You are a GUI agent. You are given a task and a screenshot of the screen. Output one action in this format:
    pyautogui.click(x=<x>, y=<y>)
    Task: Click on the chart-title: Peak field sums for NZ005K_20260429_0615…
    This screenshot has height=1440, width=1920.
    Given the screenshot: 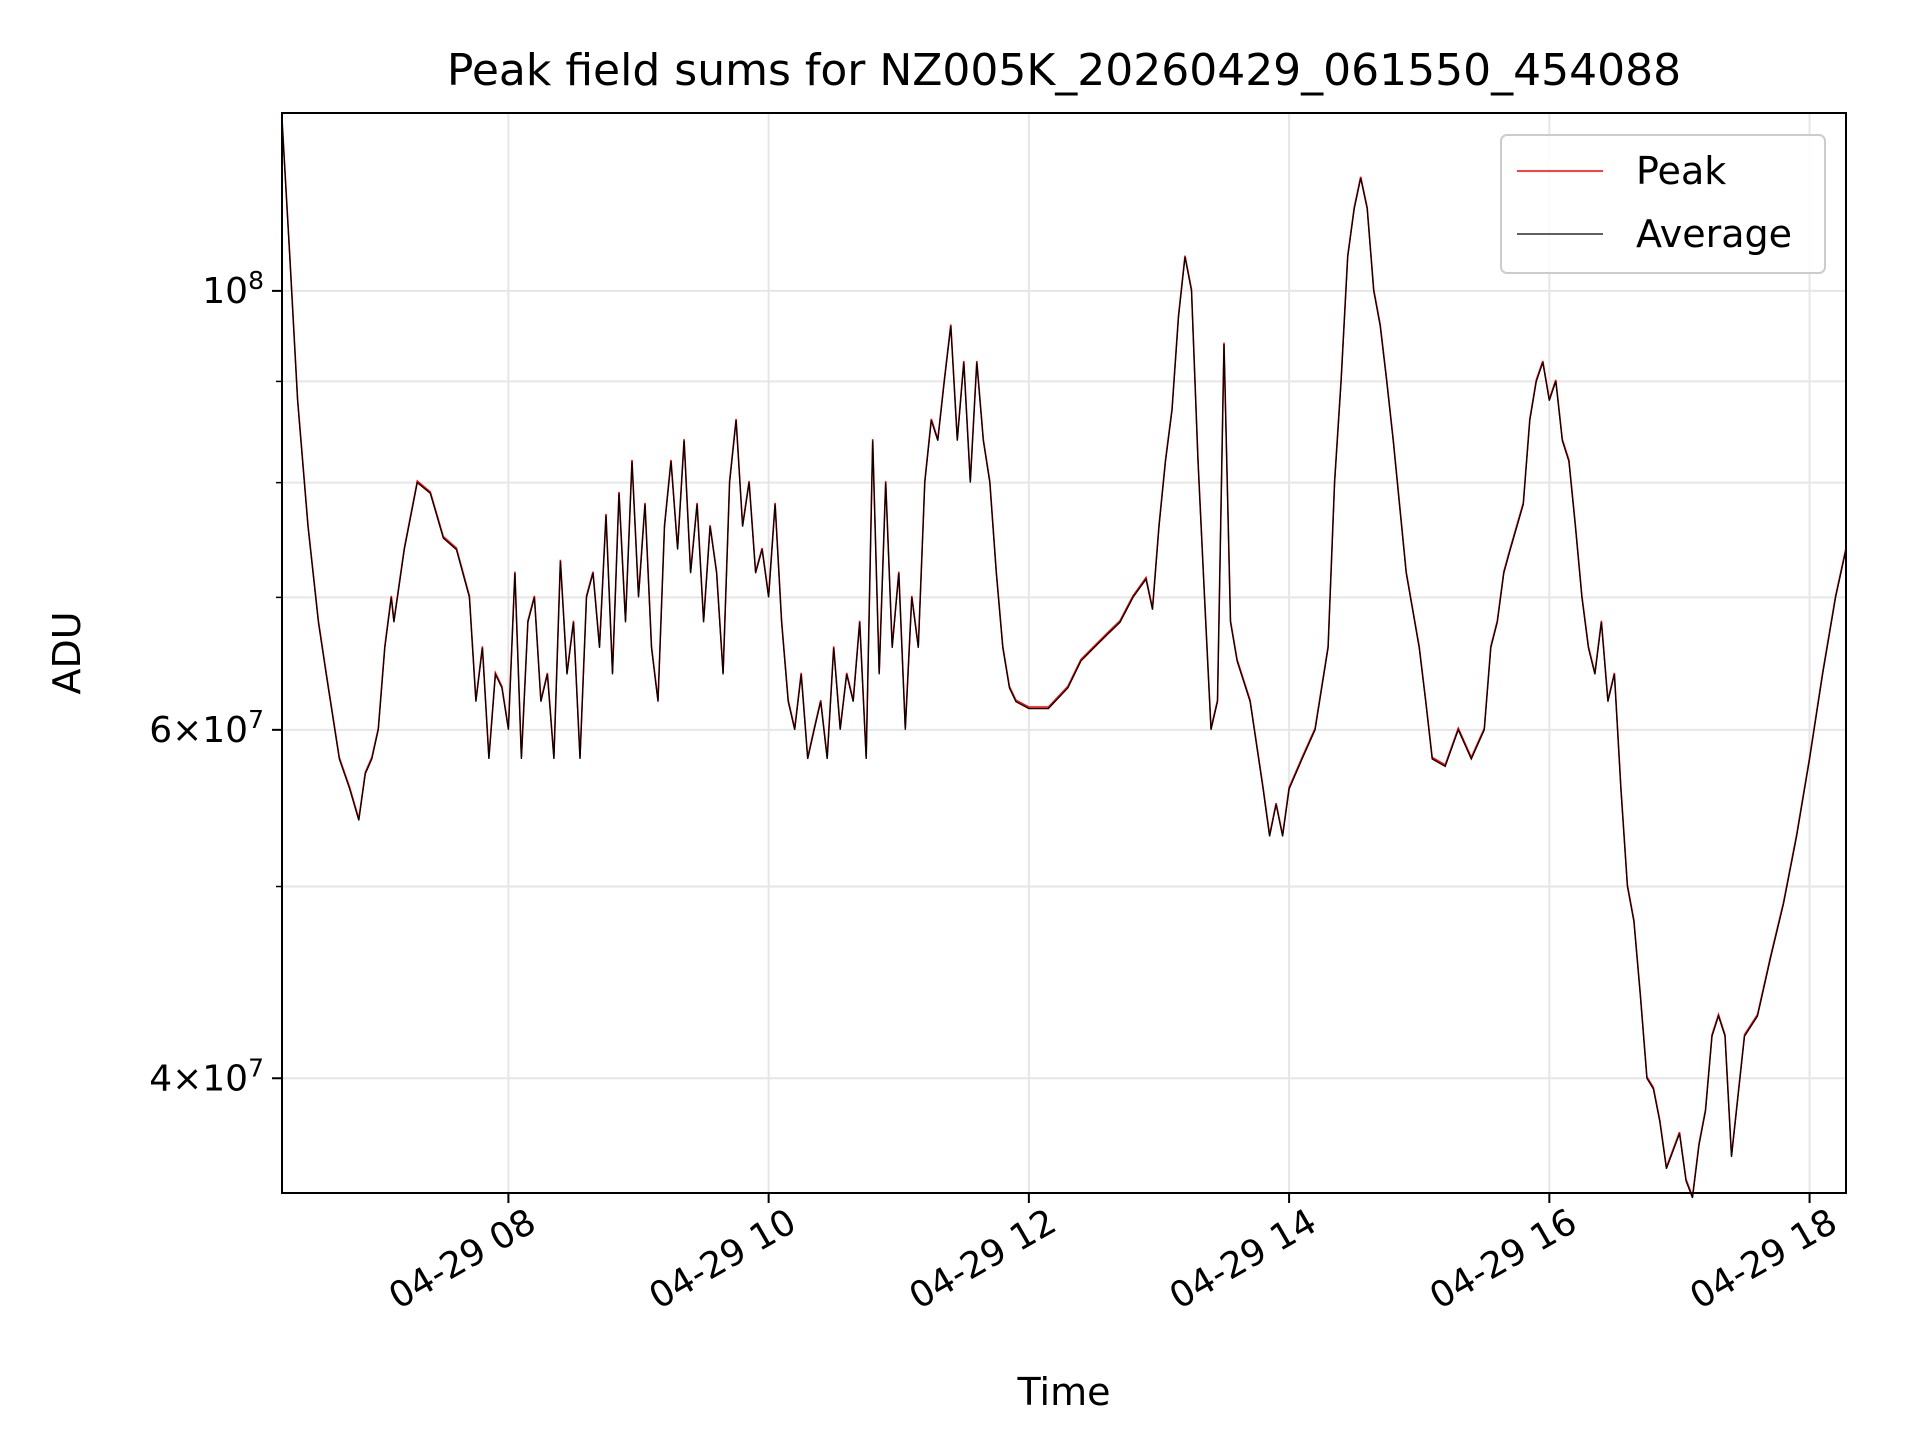 What is the action you would take?
    pyautogui.click(x=1064, y=70)
    